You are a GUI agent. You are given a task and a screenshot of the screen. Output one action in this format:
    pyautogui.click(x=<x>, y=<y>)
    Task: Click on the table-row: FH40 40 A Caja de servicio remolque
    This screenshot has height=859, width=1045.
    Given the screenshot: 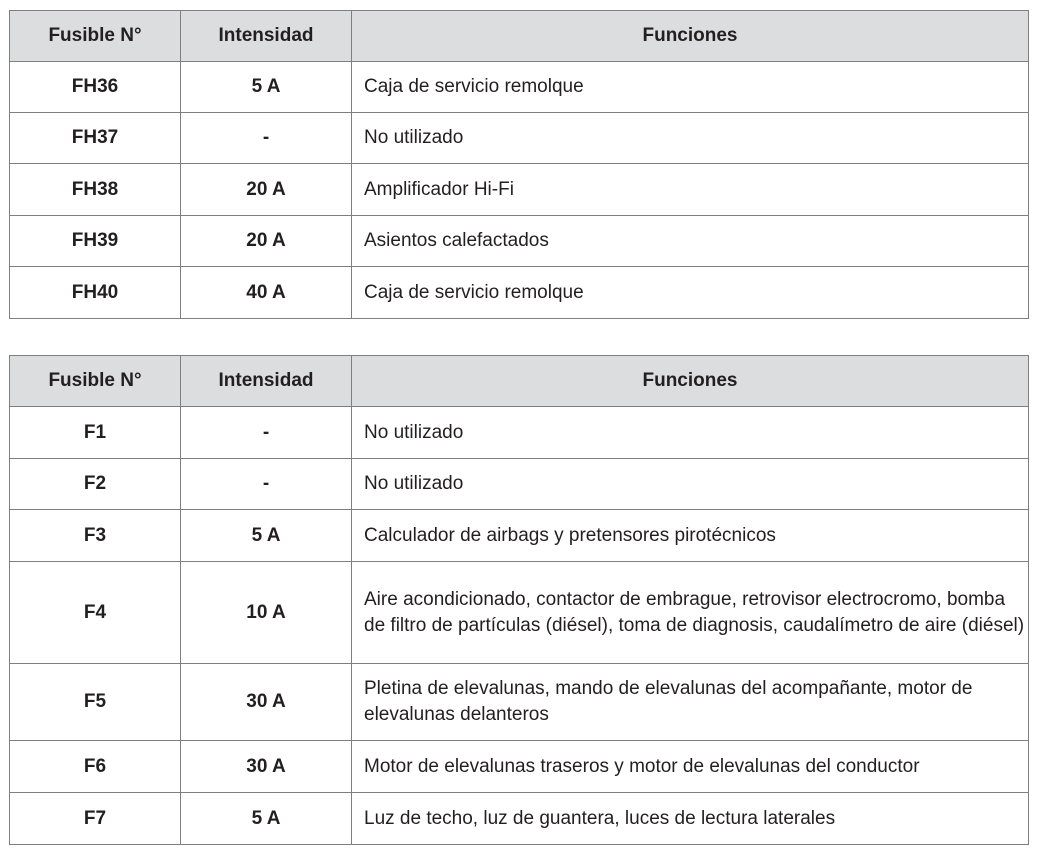 What is the action you would take?
    pyautogui.click(x=519, y=292)
    